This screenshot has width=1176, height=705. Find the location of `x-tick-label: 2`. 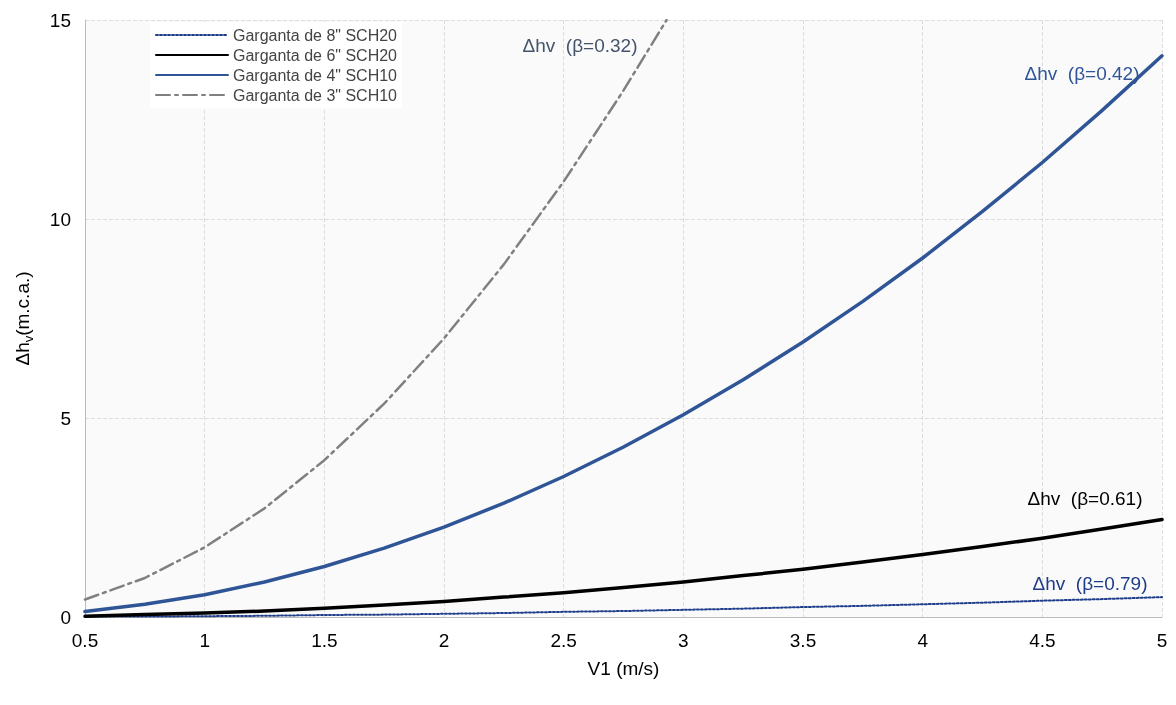

x-tick-label: 2 is located at coordinates (444, 640).